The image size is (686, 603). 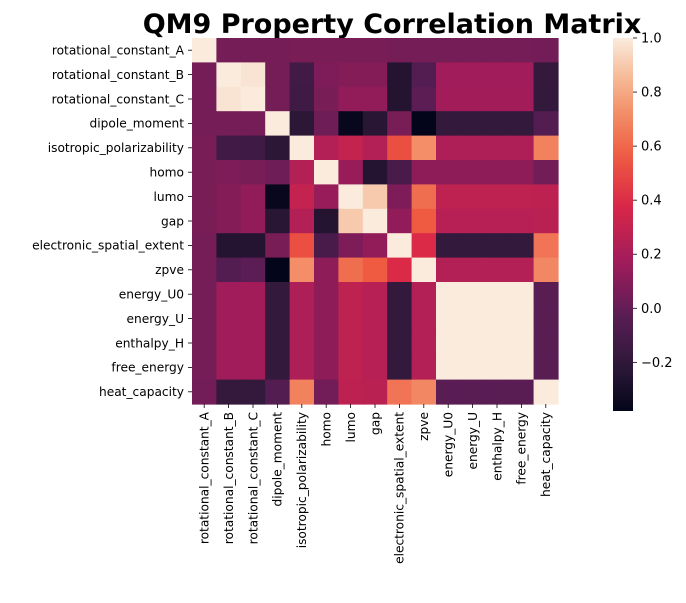 I want to click on y-tick-label: energy_U0, so click(x=151, y=295).